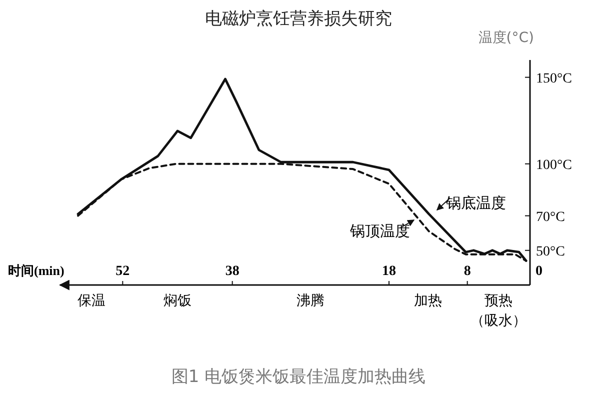 The image size is (597, 400). I want to click on series-label: 锅顶温度, so click(379, 231).